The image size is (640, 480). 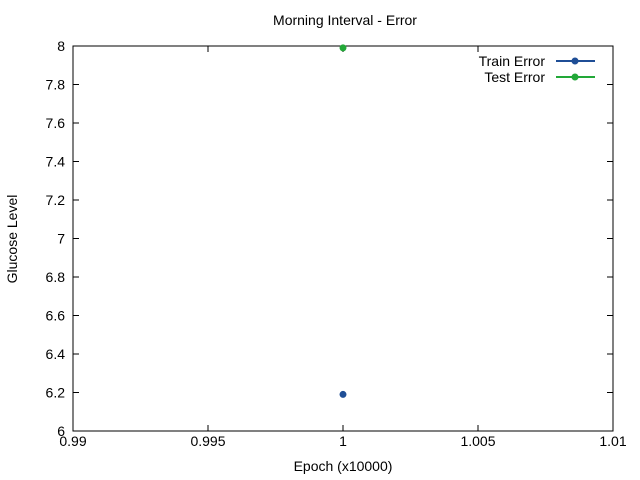 I want to click on x-tick-label: 0.995, so click(x=207, y=441).